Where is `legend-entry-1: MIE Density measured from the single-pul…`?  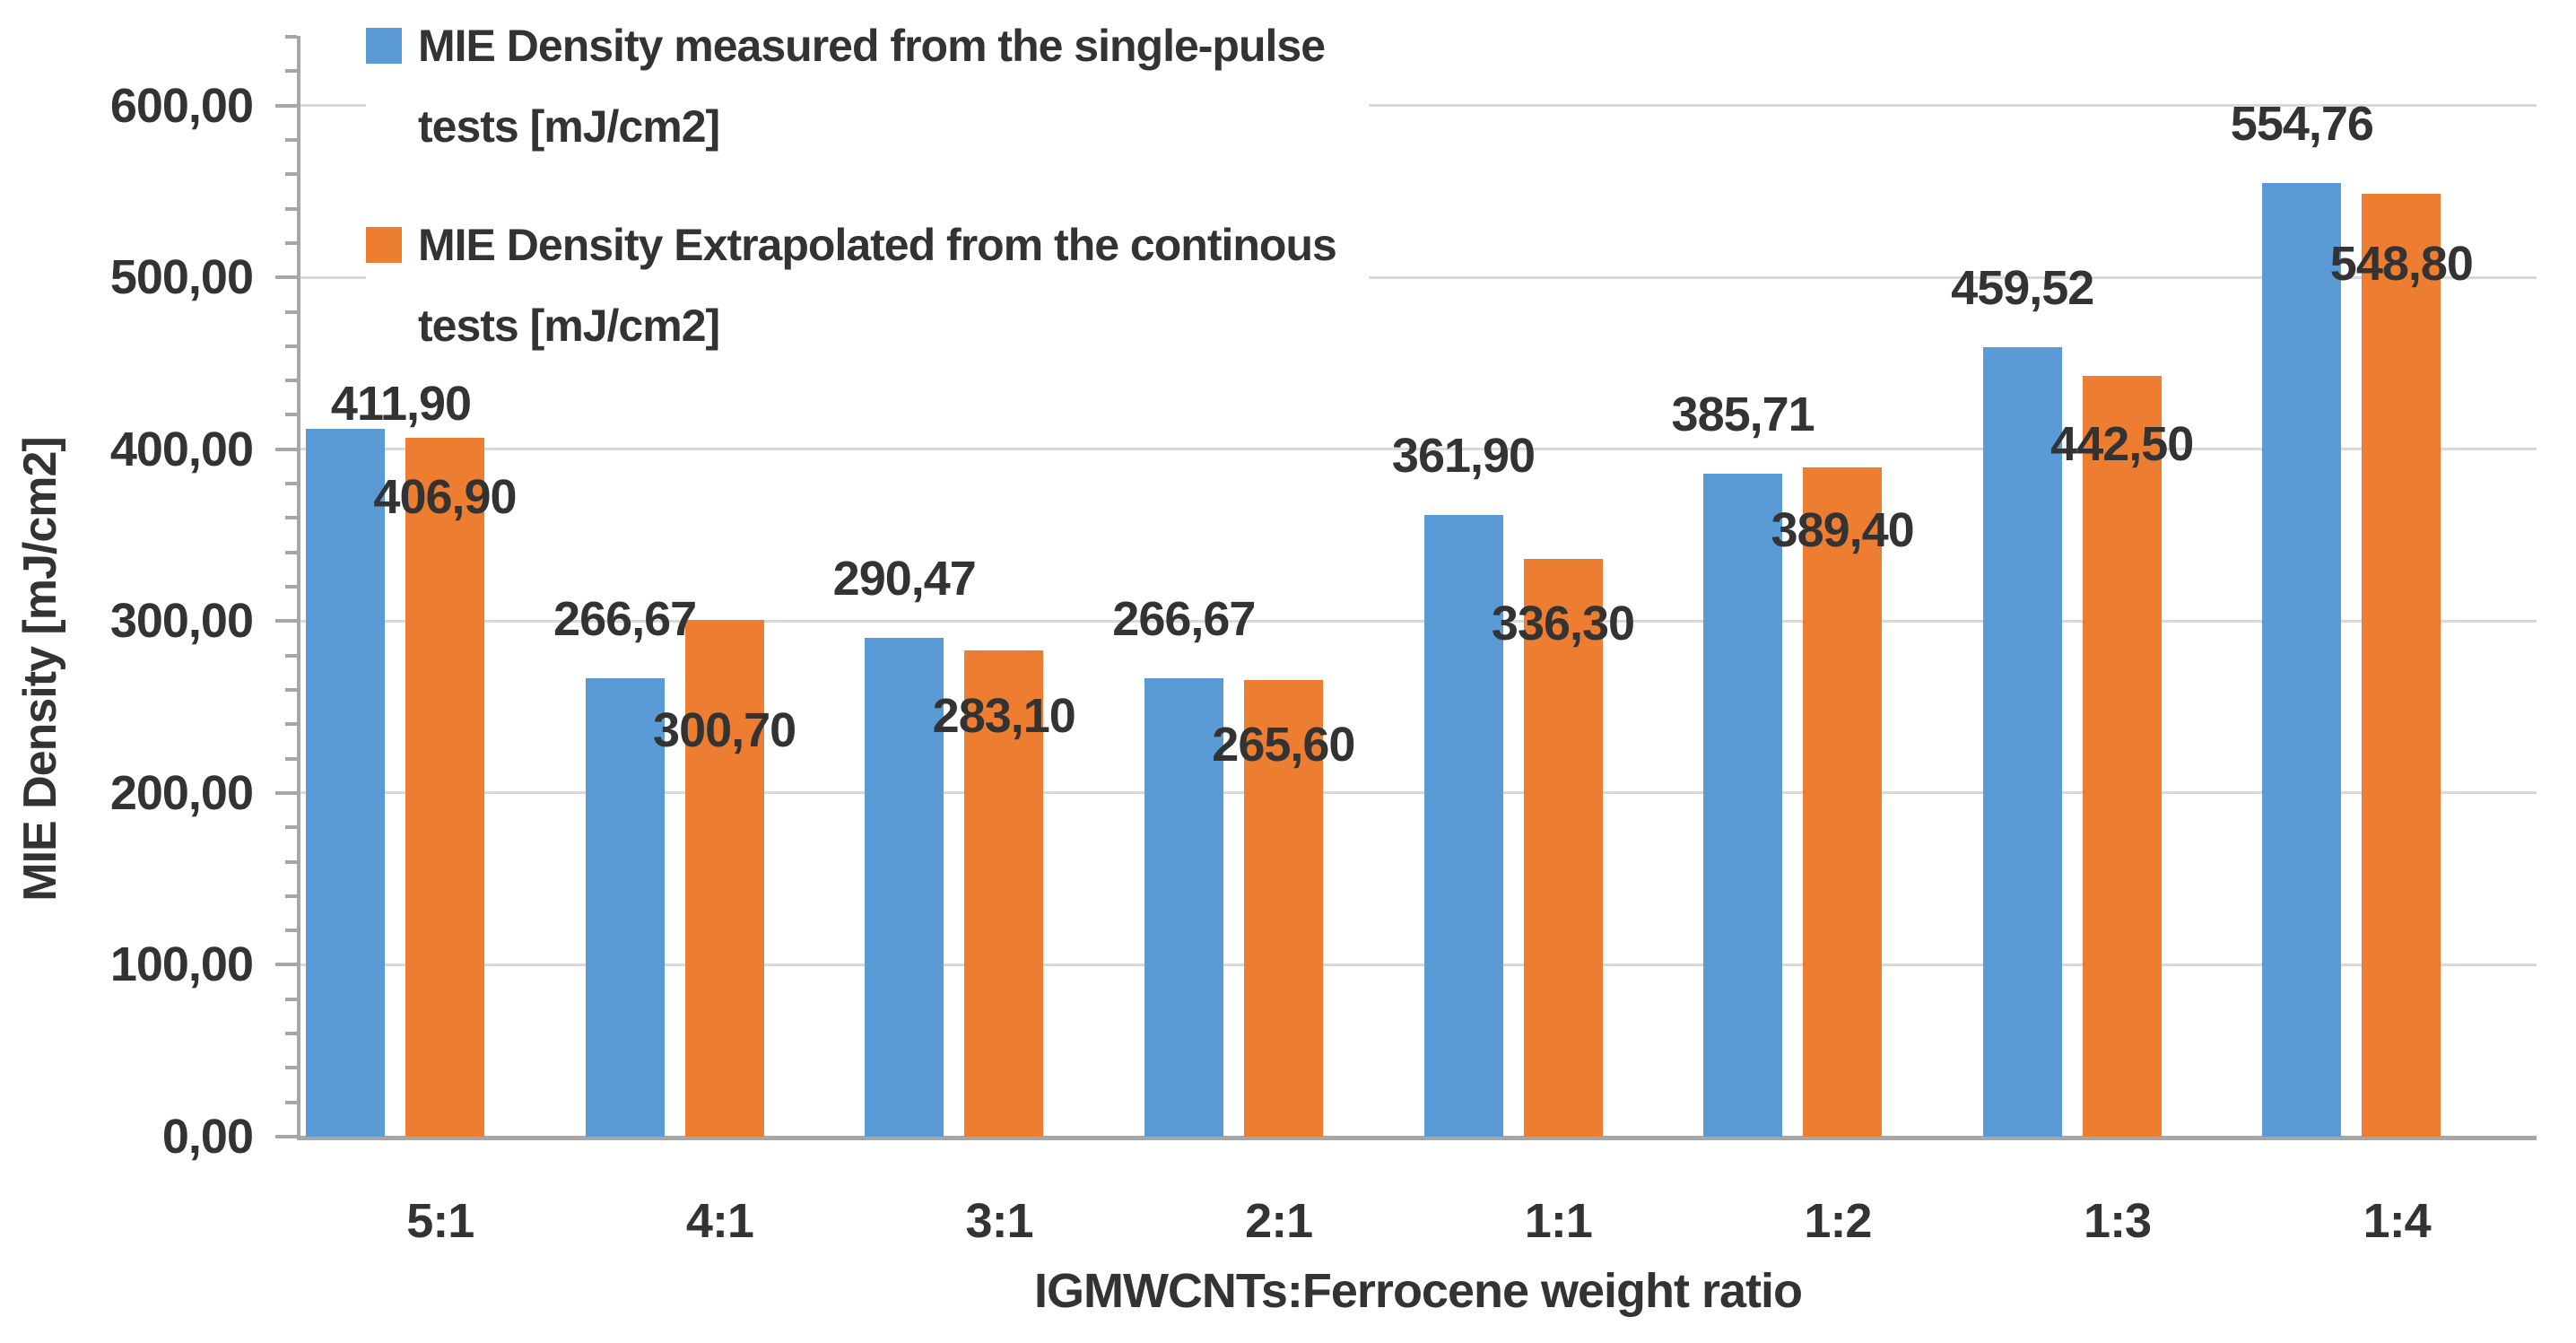 legend-entry-1: MIE Density measured from the single-pul… is located at coordinates (851, 86).